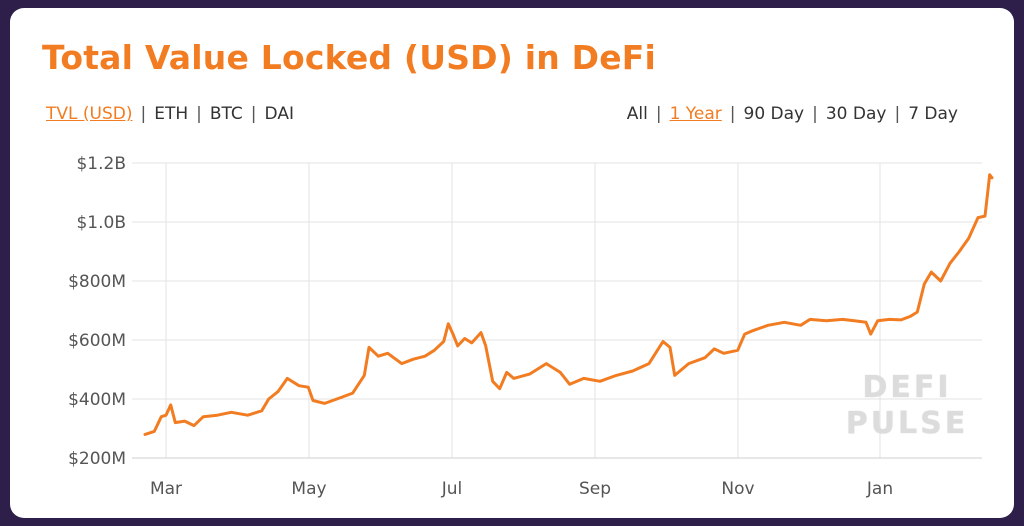 This screenshot has height=526, width=1024. What do you see at coordinates (308, 489) in the screenshot?
I see `x-tick-label: May` at bounding box center [308, 489].